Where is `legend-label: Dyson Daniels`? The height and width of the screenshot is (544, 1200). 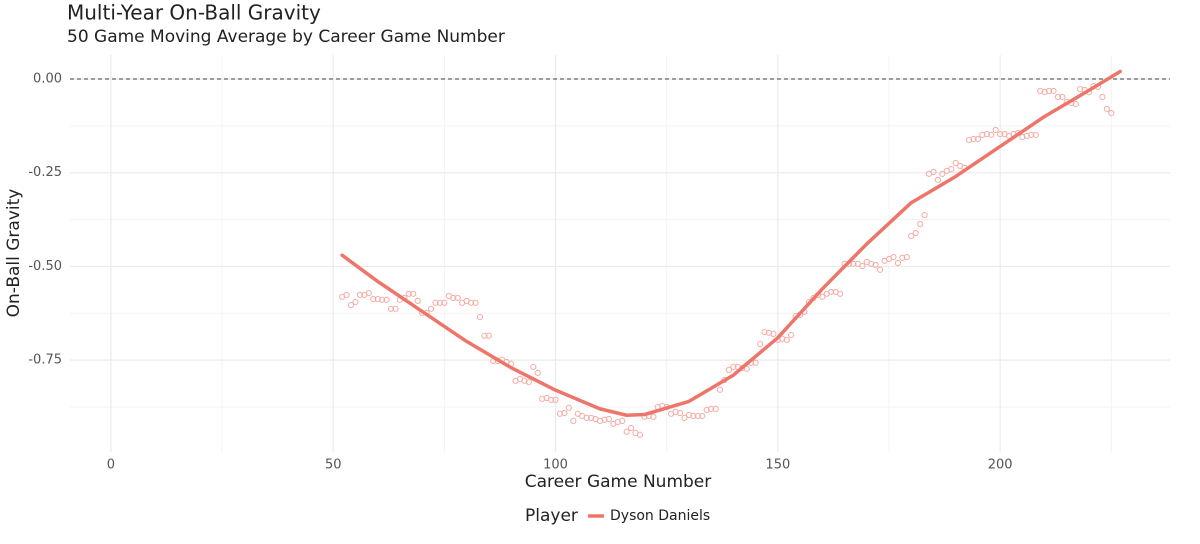
legend-label: Dyson Daniels is located at coordinates (660, 516).